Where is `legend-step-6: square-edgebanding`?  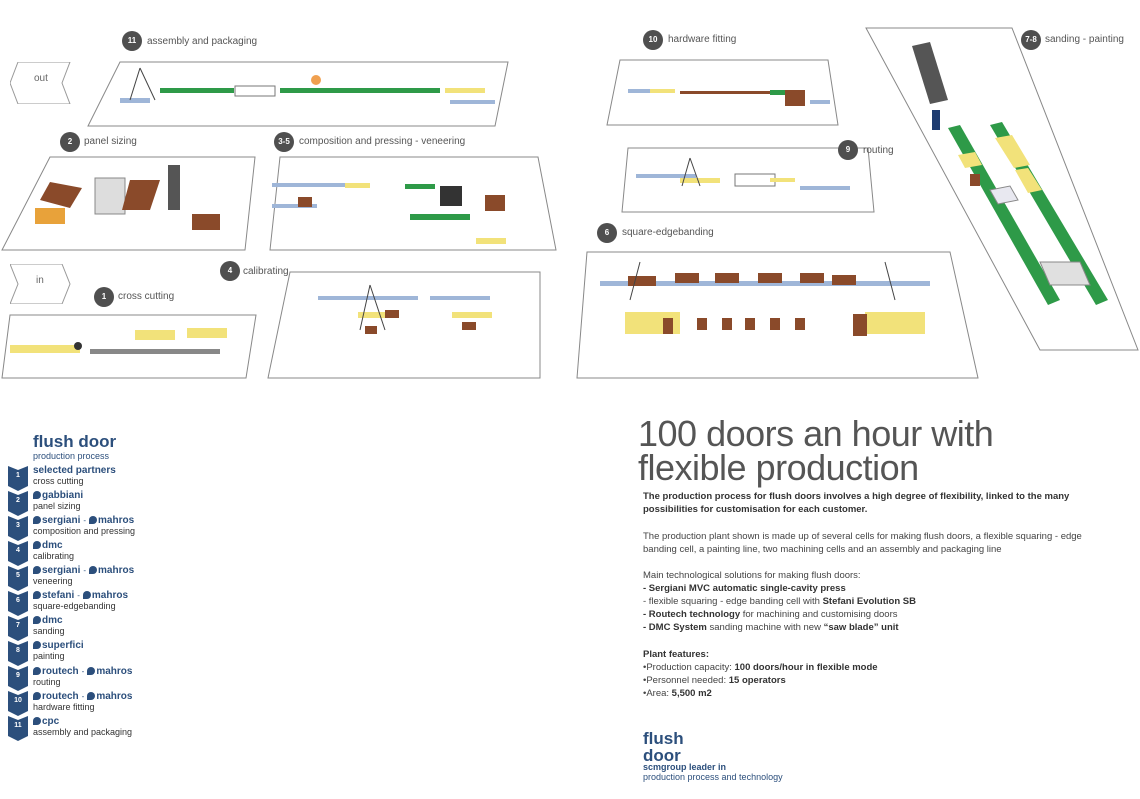
legend-step-6: square-edgebanding is located at coordinates (74, 606).